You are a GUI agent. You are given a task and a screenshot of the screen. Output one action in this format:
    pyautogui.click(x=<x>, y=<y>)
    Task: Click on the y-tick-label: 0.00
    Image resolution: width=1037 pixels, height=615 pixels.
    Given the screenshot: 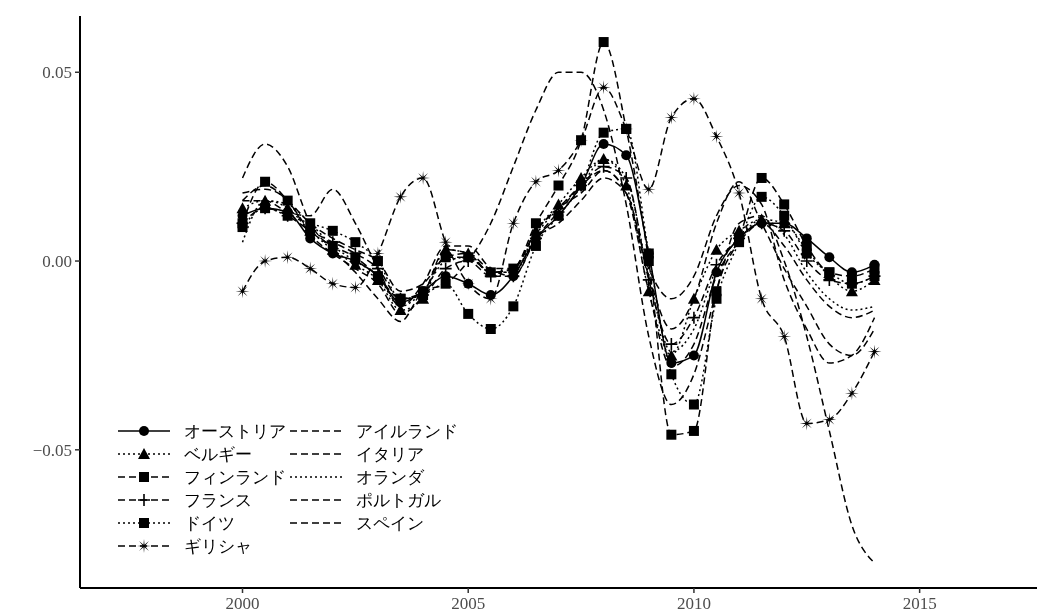 What is the action you would take?
    pyautogui.click(x=57, y=261)
    